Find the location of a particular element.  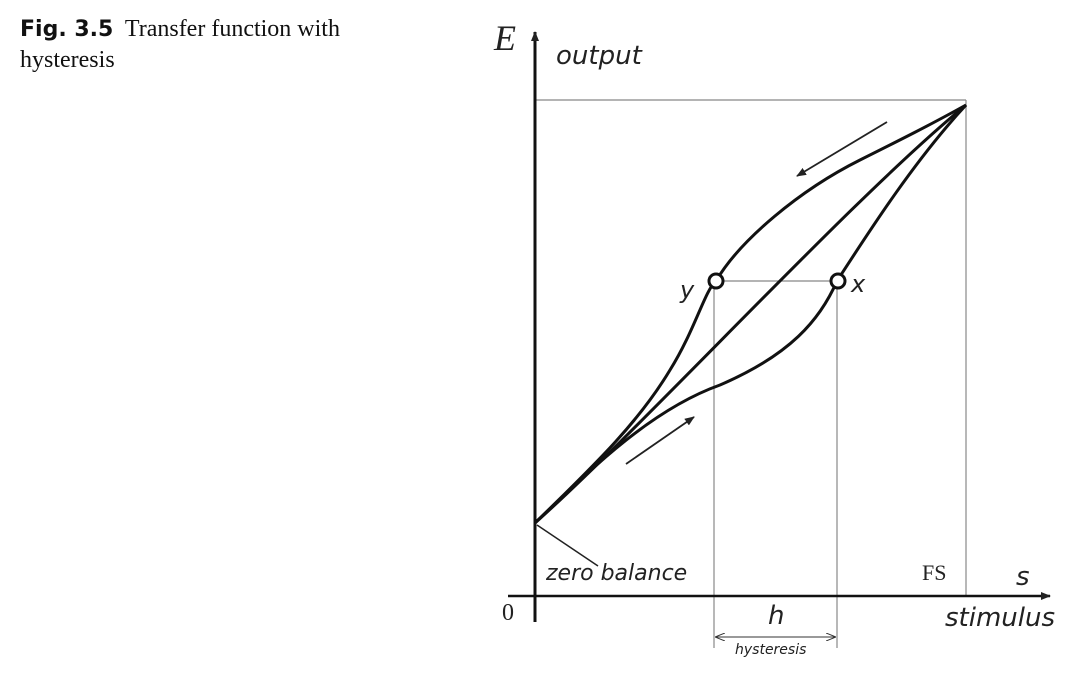

axis-y-symbol: E is located at coordinates (504, 38).